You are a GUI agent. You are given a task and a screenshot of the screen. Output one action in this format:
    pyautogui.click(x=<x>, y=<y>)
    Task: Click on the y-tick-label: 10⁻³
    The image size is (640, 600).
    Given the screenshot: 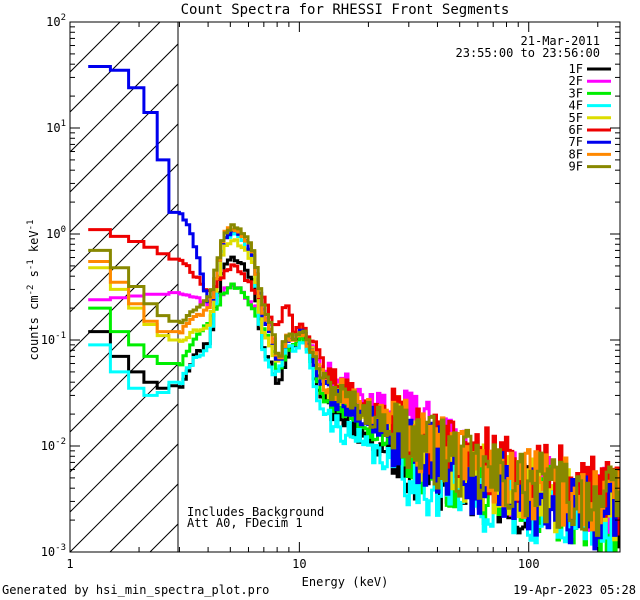 What is the action you would take?
    pyautogui.click(x=53, y=551)
    